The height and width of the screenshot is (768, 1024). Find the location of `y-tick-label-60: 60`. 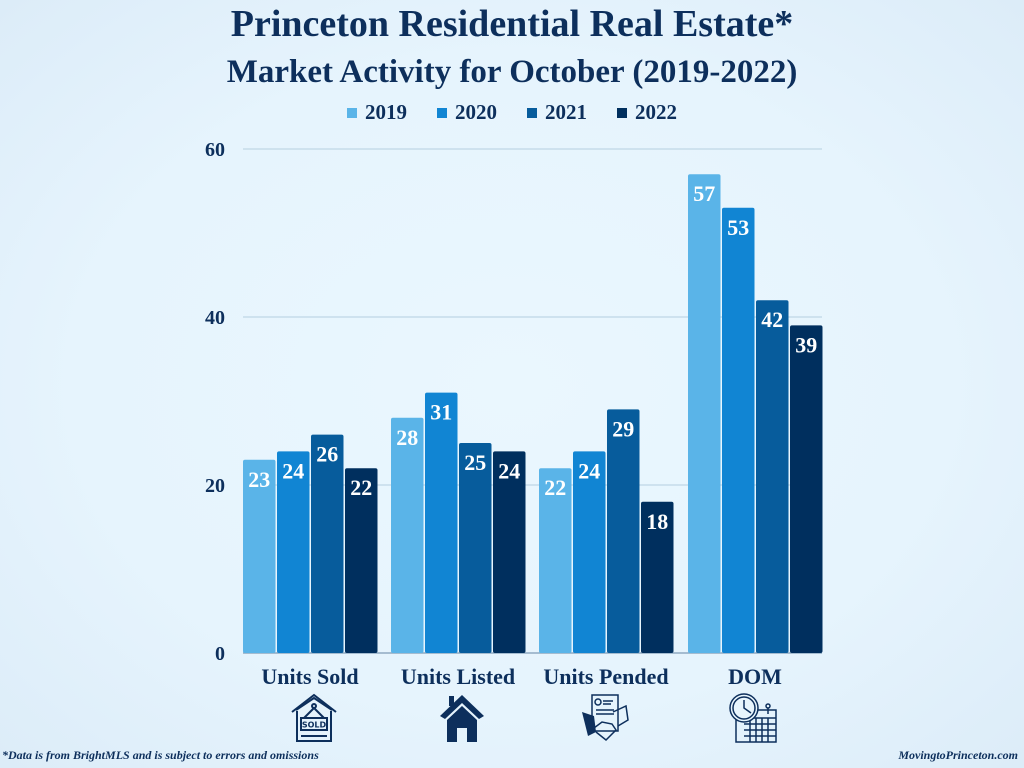

y-tick-label-60: 60 is located at coordinates (215, 150).